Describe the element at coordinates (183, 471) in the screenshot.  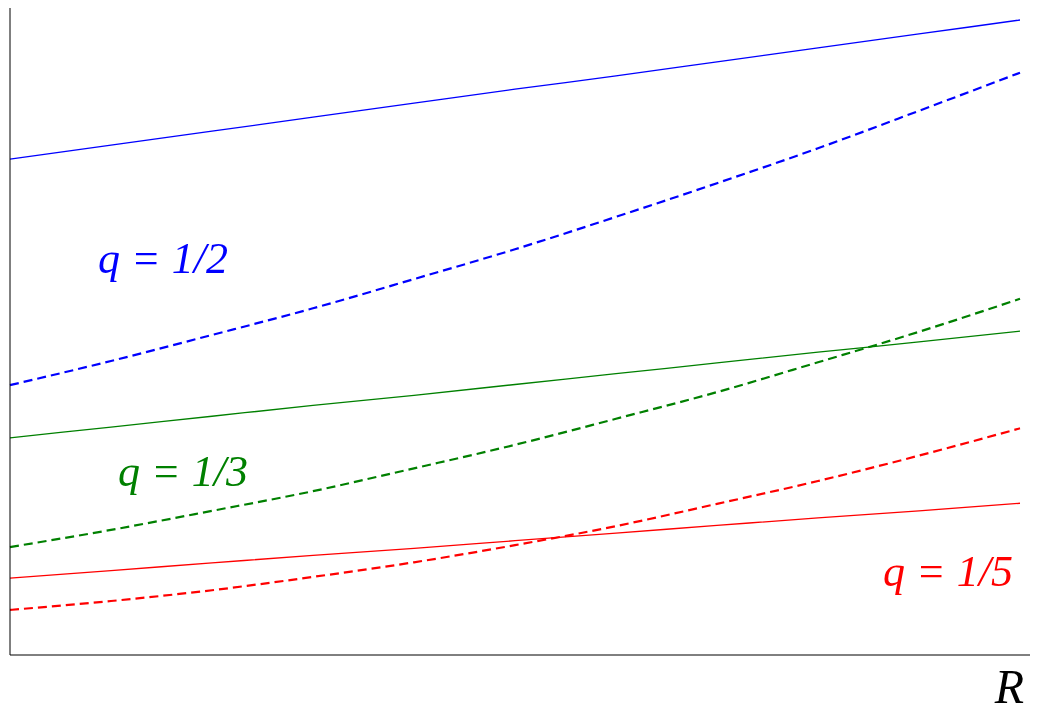
I see `annotation: q = 1/3` at that location.